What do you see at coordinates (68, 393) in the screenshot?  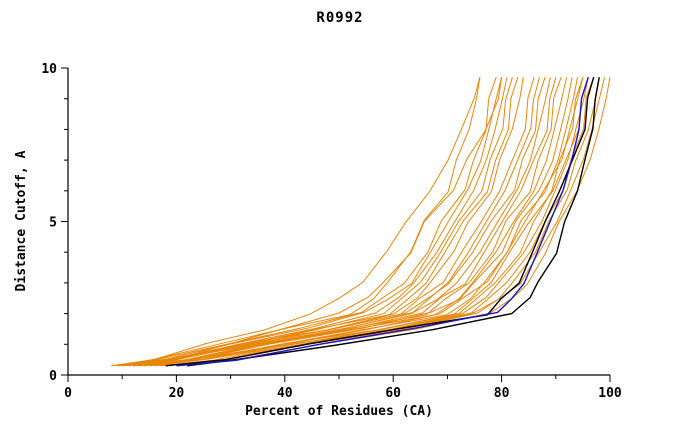 I see `x-tick-label: 0` at bounding box center [68, 393].